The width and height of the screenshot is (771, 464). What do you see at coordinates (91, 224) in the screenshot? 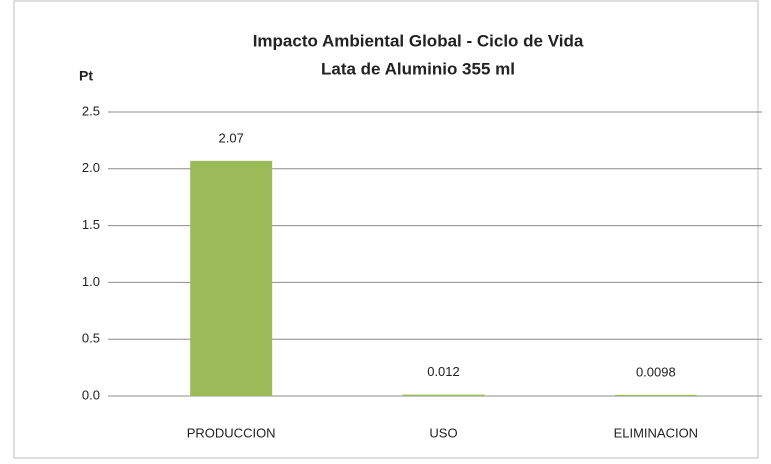
I see `y-tick-label: 1.5` at bounding box center [91, 224].